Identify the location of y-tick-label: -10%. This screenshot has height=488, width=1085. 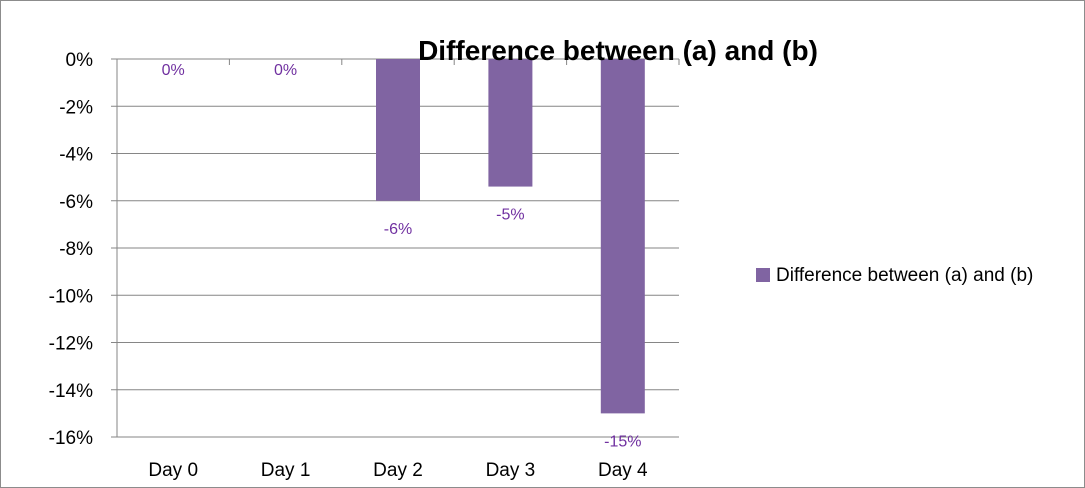
(71, 296).